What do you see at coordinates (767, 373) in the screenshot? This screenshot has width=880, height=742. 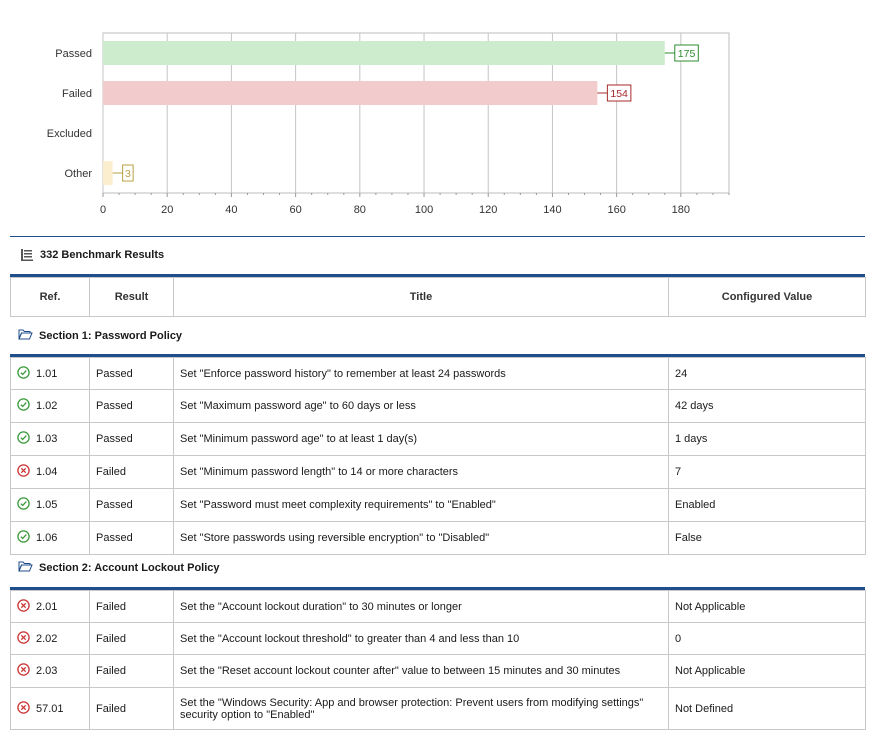 I see `configured-value-cell: 24` at bounding box center [767, 373].